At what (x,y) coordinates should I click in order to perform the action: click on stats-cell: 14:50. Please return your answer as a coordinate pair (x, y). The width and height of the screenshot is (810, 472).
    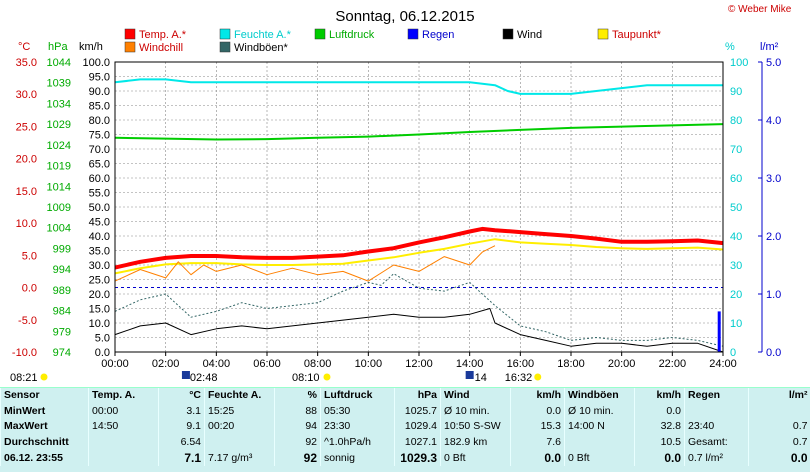
    Looking at the image, I should click on (124, 427).